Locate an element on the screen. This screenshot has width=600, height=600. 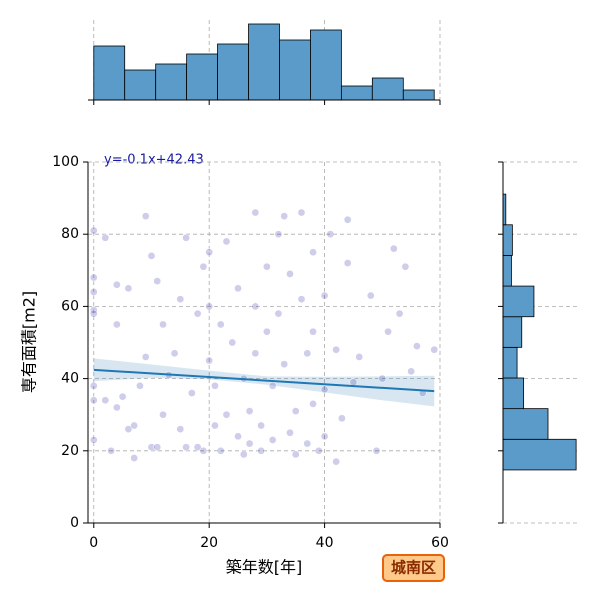
badge-box is located at coordinates (413, 568).